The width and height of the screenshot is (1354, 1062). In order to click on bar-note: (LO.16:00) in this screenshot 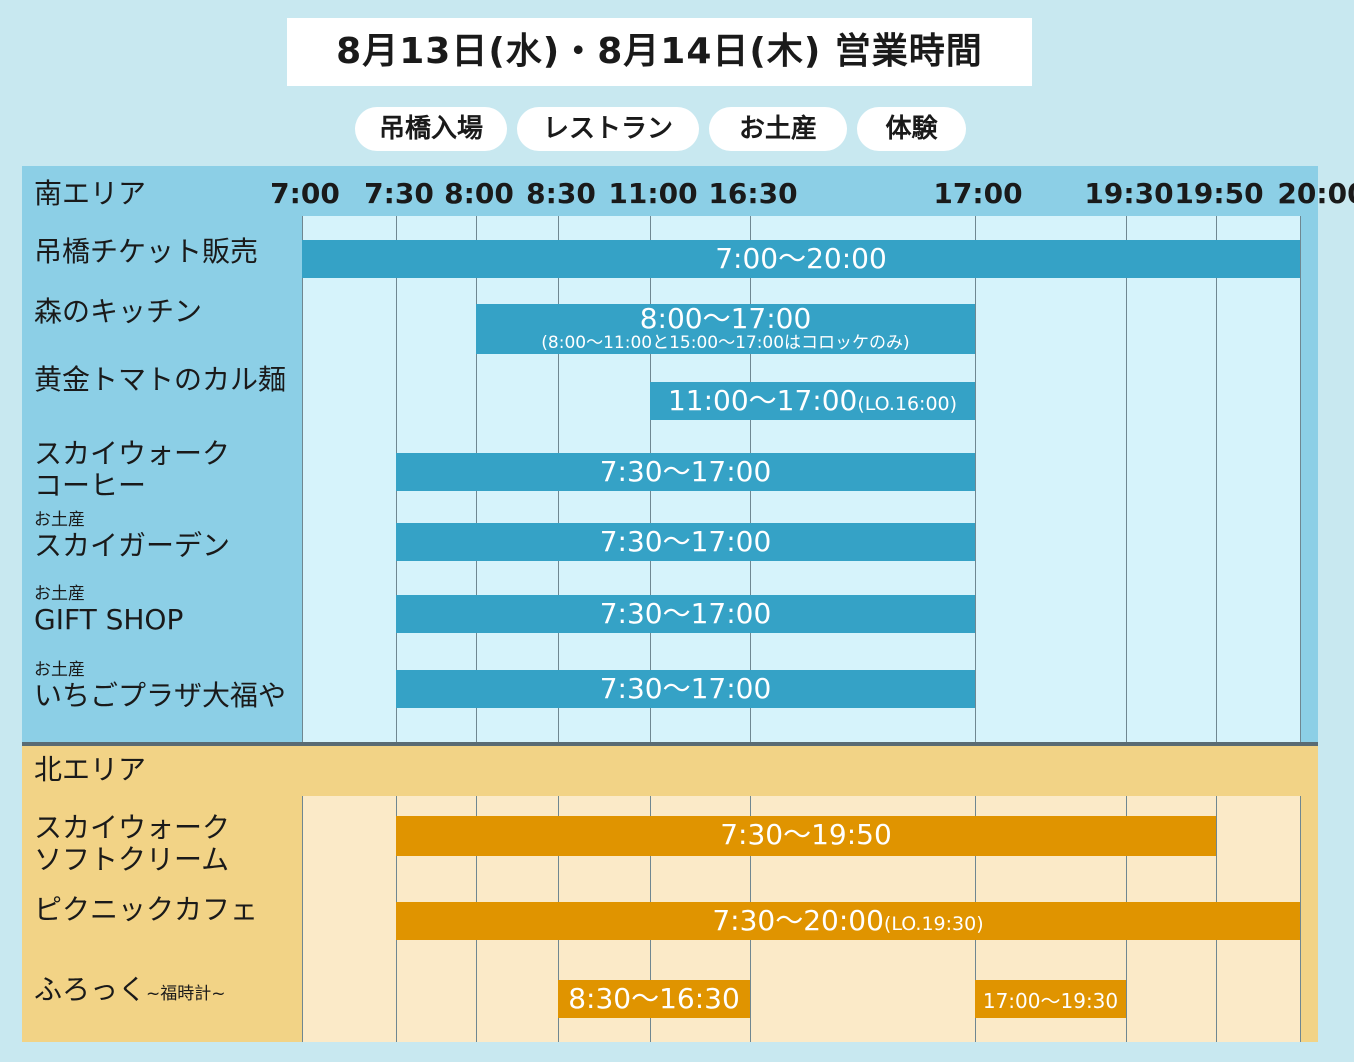, I will do `click(907, 404)`.